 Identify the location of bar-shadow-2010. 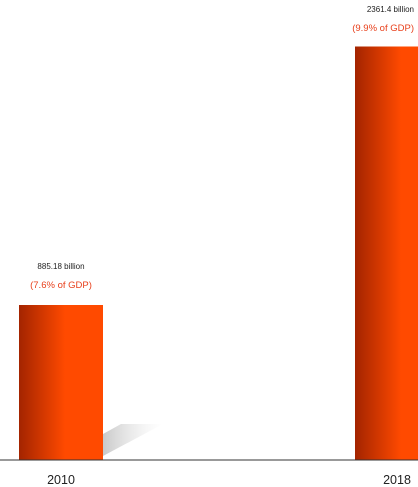
(133, 440).